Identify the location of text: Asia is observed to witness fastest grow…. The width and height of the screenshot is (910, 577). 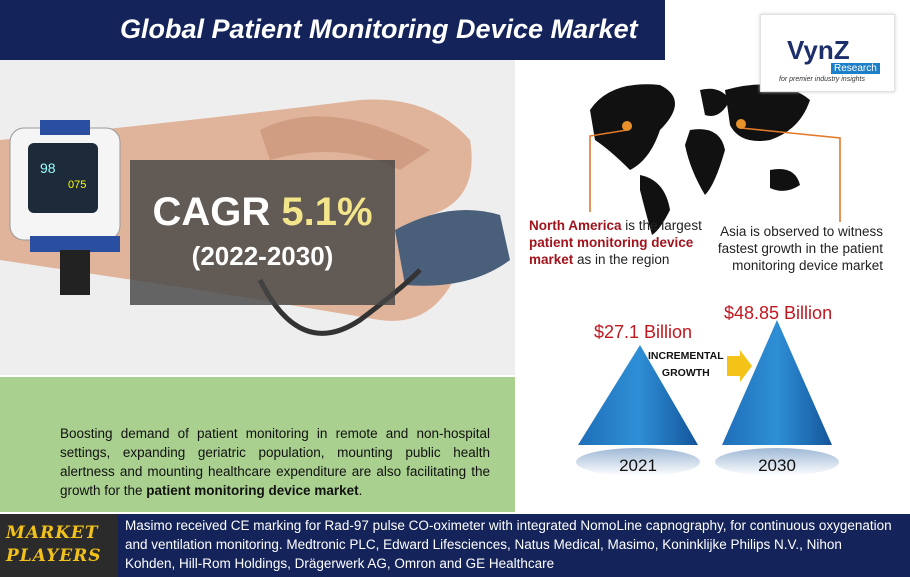
(800, 248).